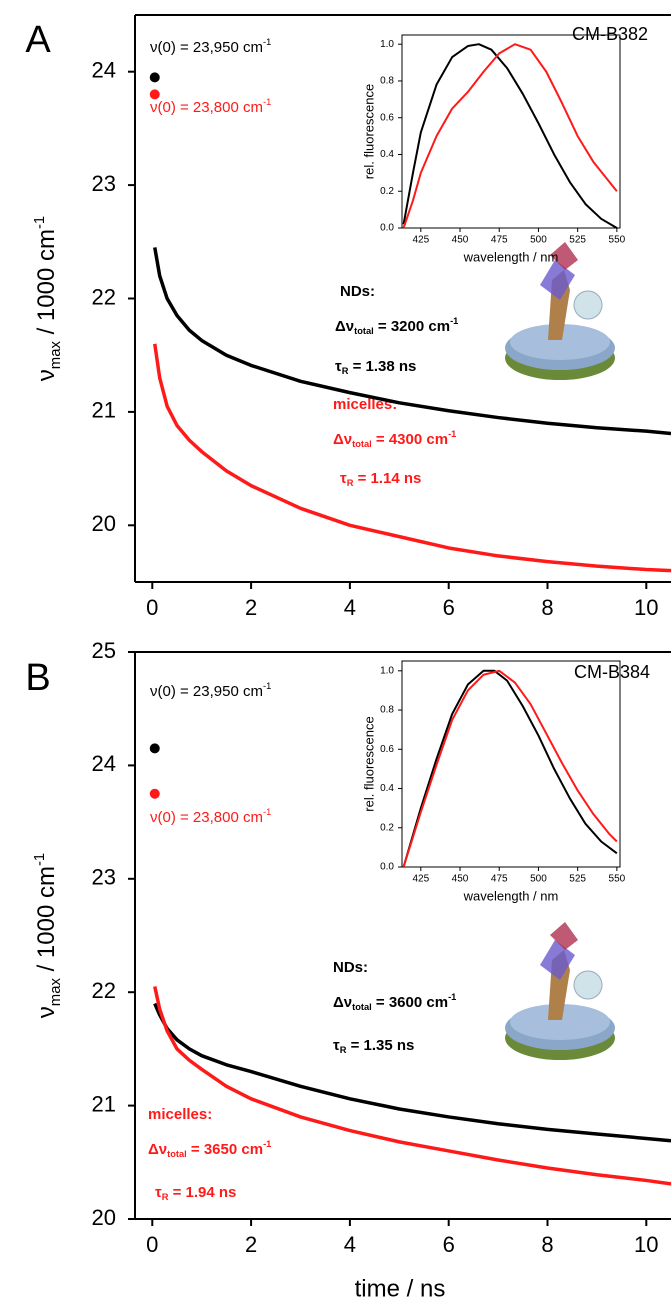 The width and height of the screenshot is (671, 1309). I want to click on y-axis-label: νmax / 1000 cm-1, so click(48, 298).